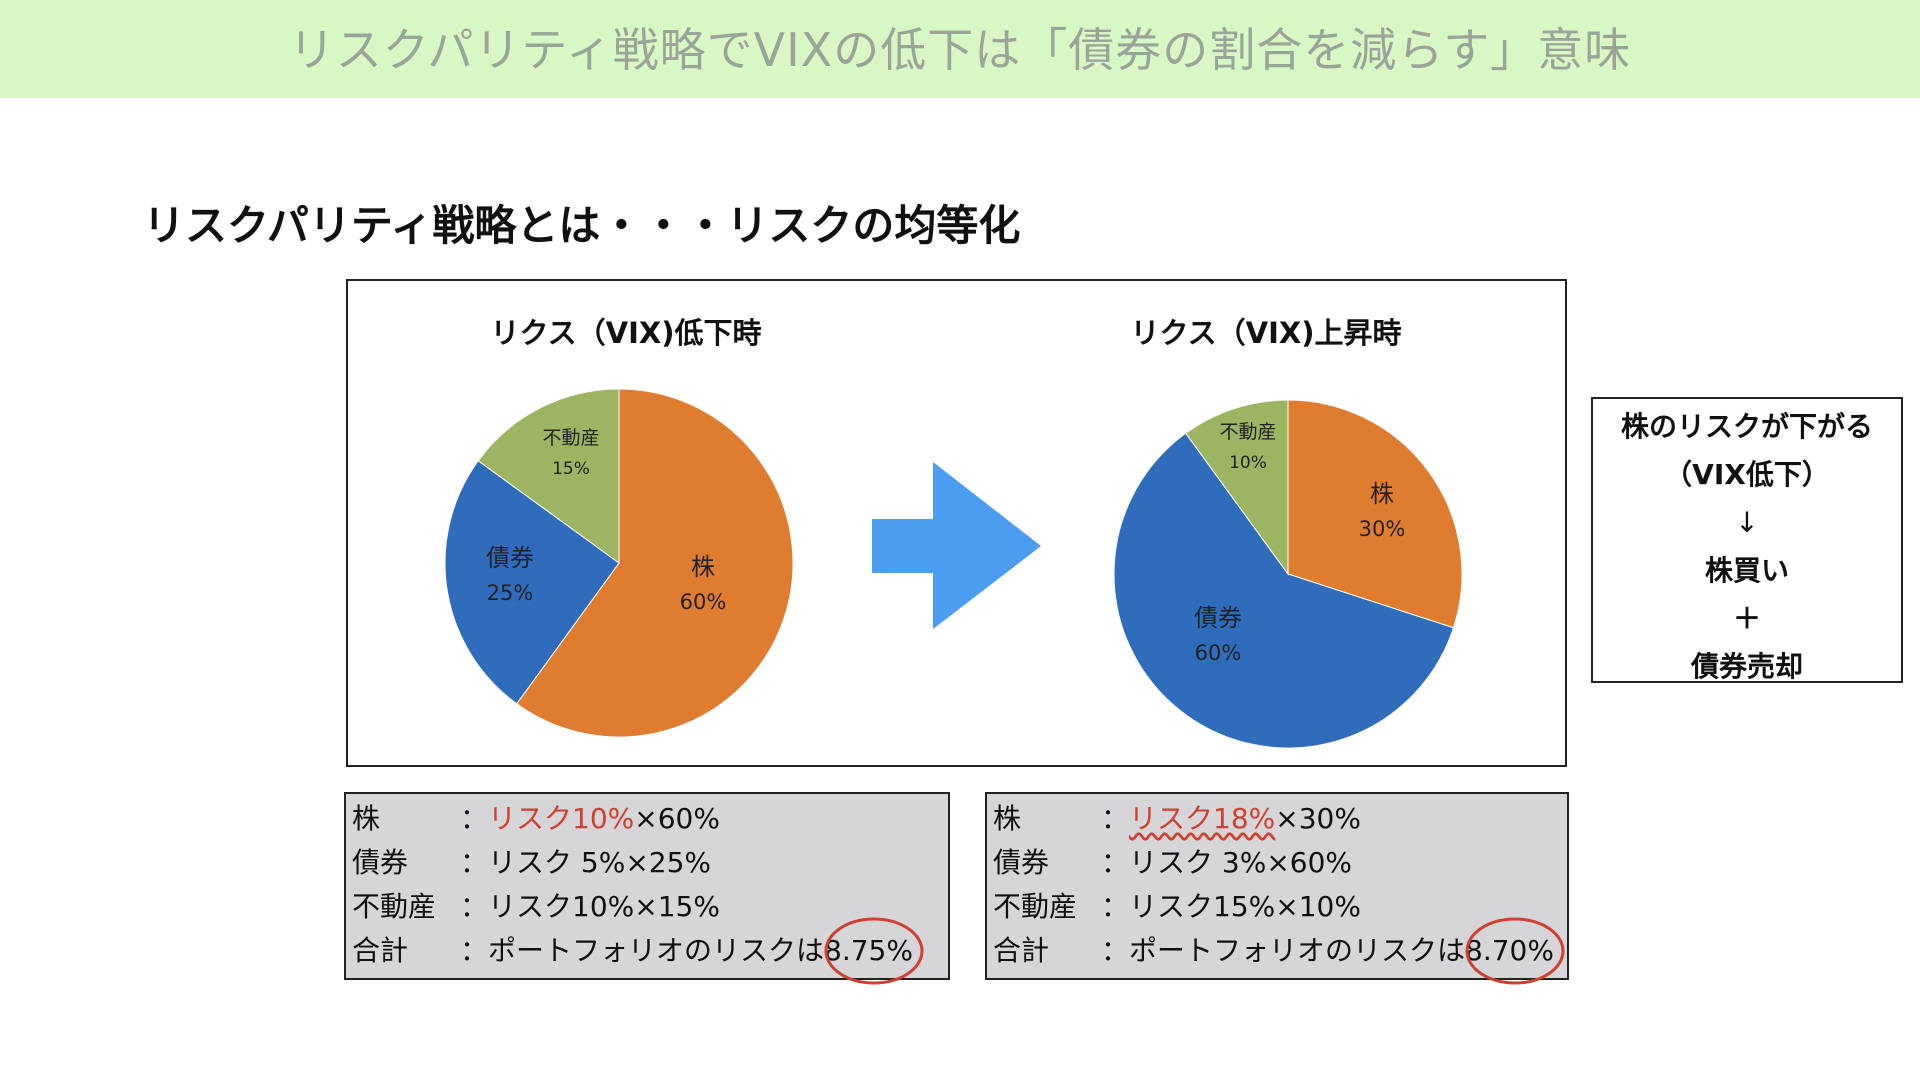 Image resolution: width=1920 pixels, height=1080 pixels. What do you see at coordinates (626, 333) in the screenshot?
I see `pie-title-left: リクス（VIX)低下時` at bounding box center [626, 333].